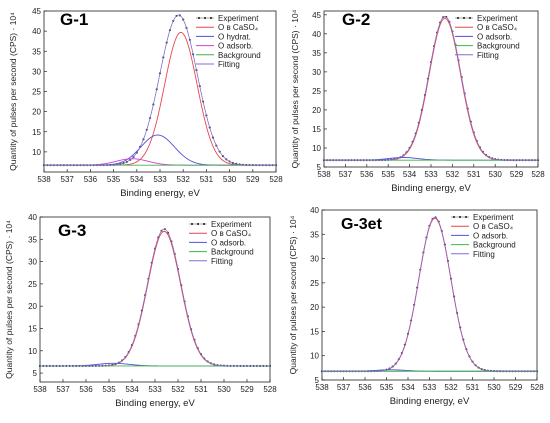  What do you see at coordinates (234, 36) in the screenshot?
I see `legend-entry: O hydrat.` at bounding box center [234, 36].